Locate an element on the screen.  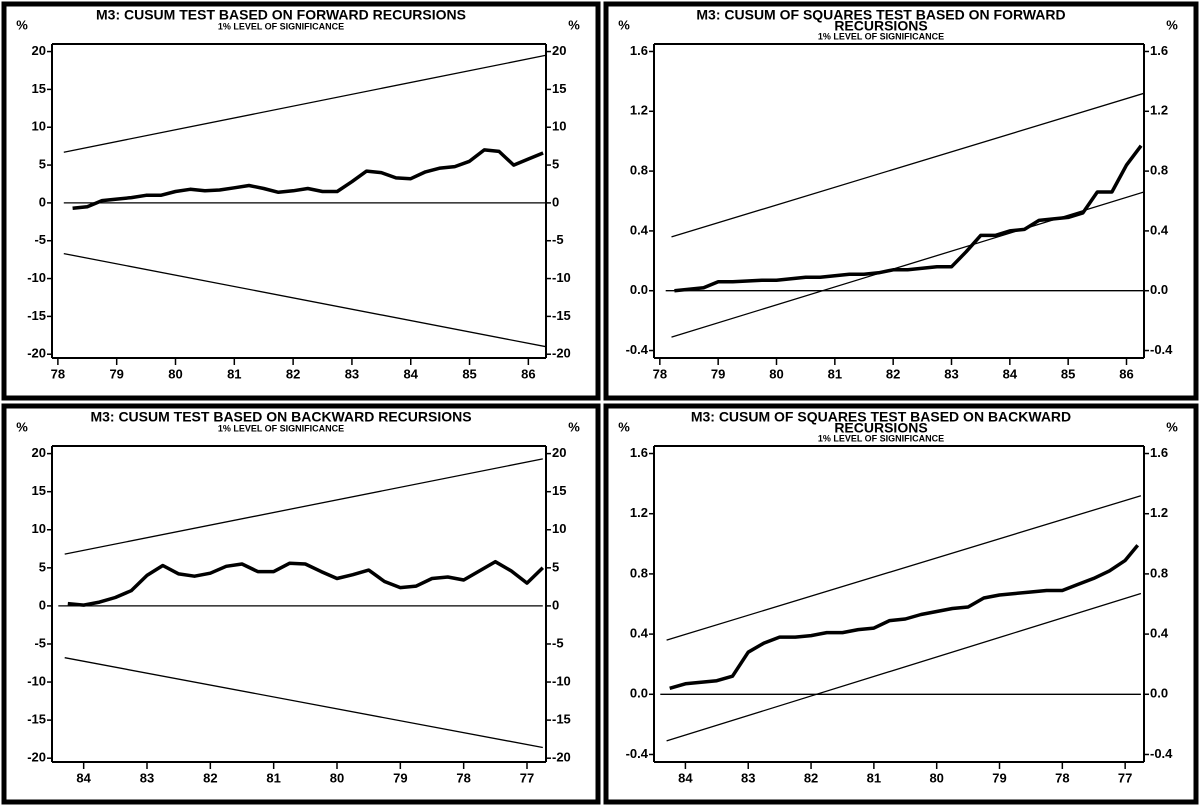
y-tick-label: 1.2 is located at coordinates (639, 512).